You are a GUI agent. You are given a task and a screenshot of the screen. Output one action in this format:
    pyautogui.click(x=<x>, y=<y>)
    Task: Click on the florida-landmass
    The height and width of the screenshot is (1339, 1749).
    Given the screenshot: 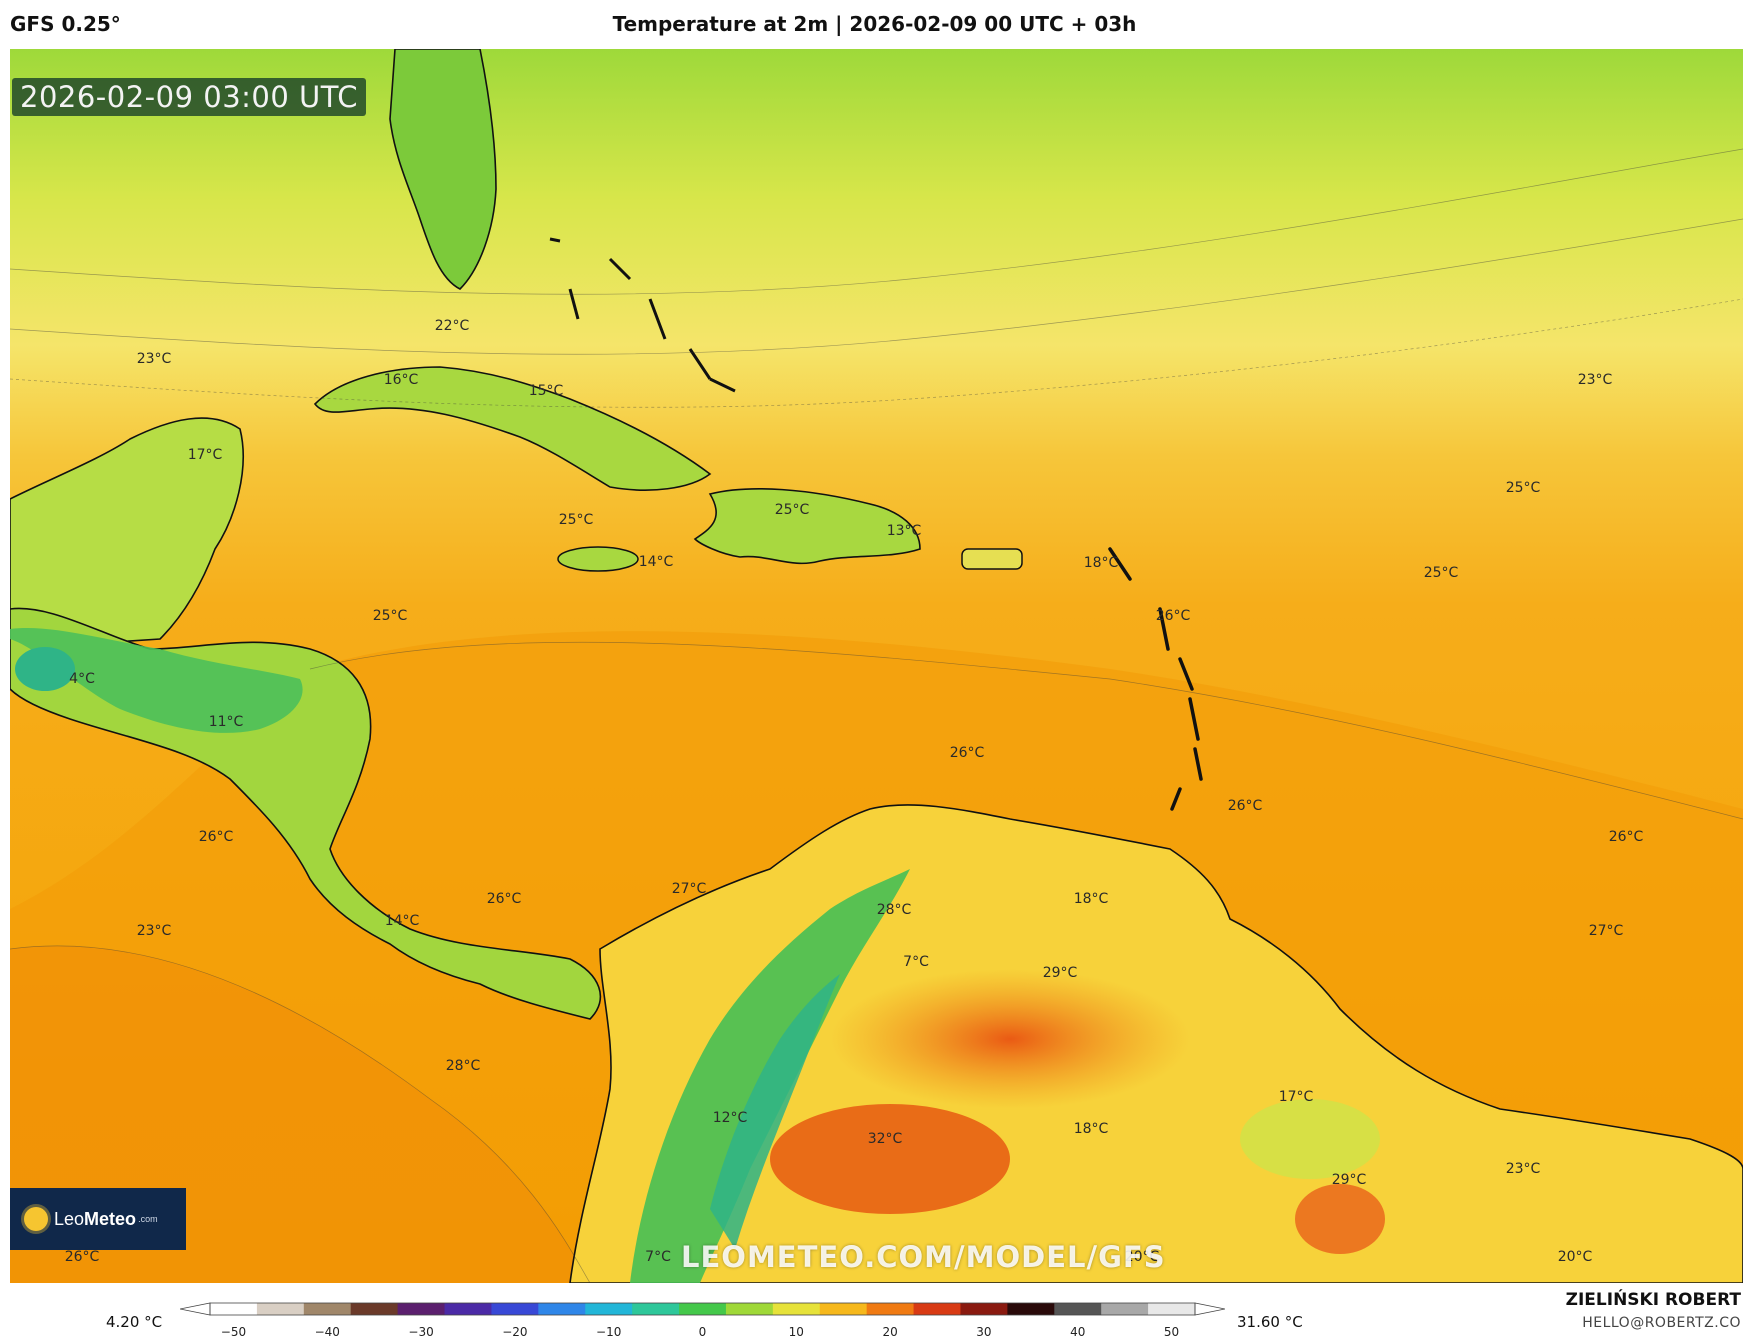 What is the action you would take?
    pyautogui.click(x=443, y=169)
    